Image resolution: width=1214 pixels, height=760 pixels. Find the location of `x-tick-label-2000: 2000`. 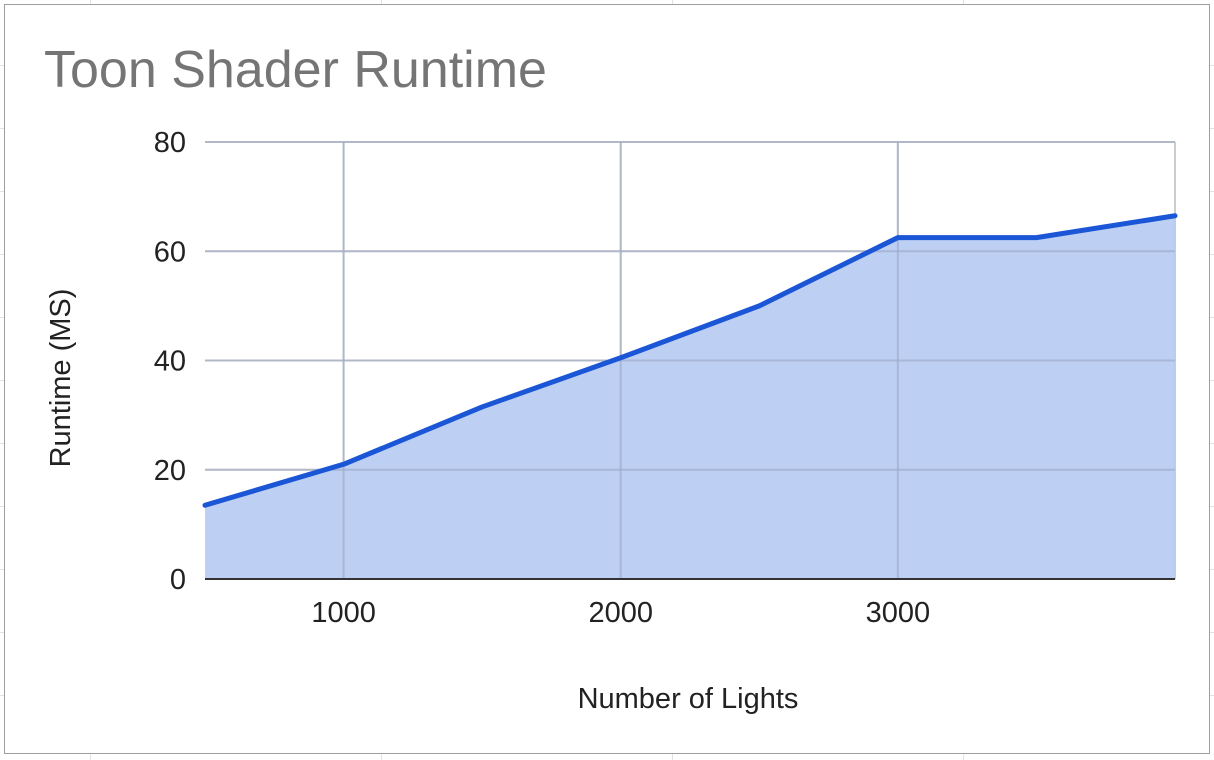

x-tick-label-2000: 2000 is located at coordinates (620, 613).